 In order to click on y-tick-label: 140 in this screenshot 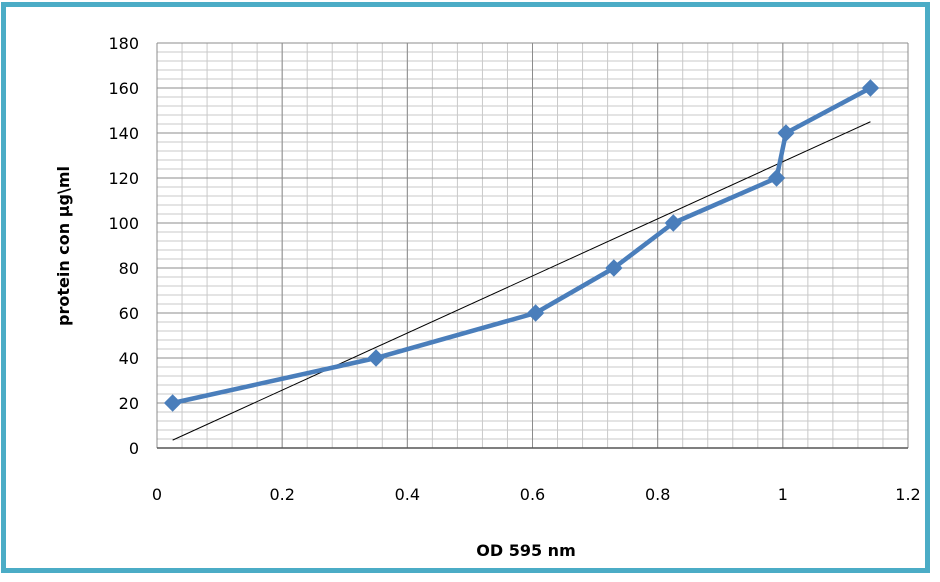, I will do `click(123, 133)`.